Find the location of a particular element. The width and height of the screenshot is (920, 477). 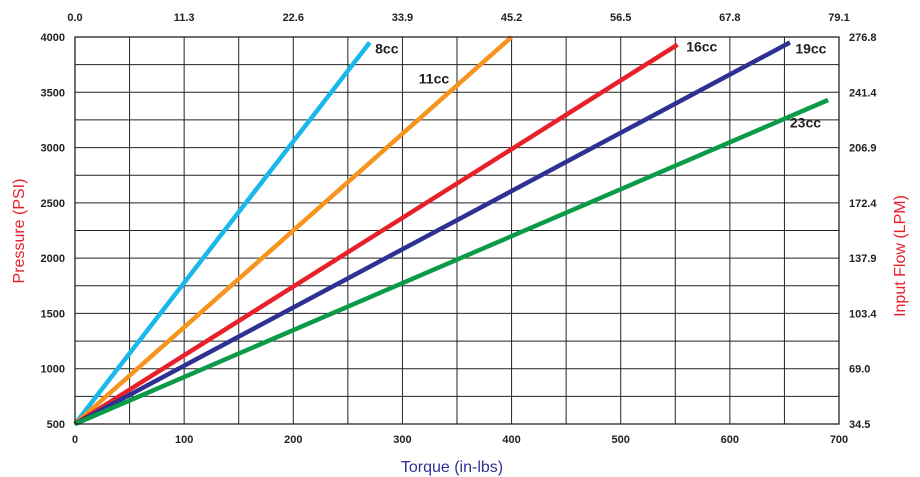

y-tick-label: 2500 is located at coordinates (53, 204).